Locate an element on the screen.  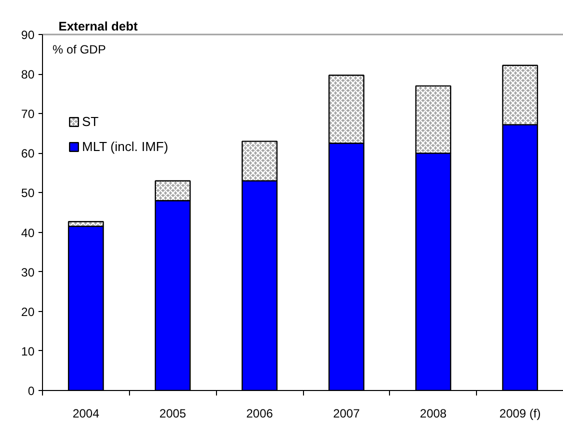
y-axis-title: % of GDP is located at coordinates (79, 49).